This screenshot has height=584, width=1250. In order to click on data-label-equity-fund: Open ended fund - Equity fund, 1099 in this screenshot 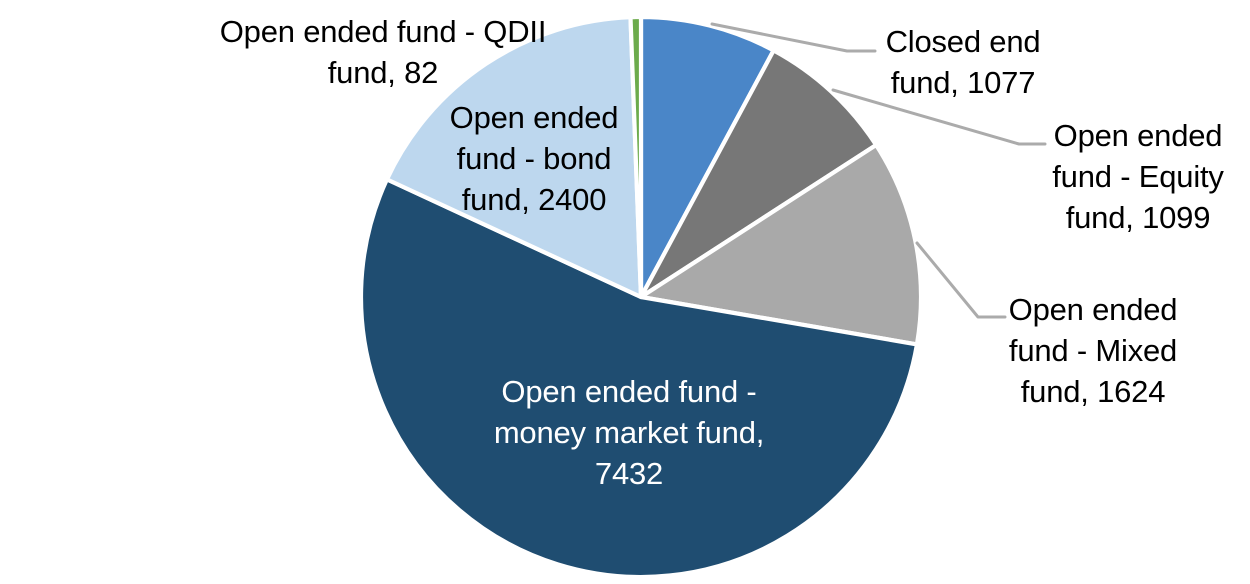, I will do `click(1138, 176)`.